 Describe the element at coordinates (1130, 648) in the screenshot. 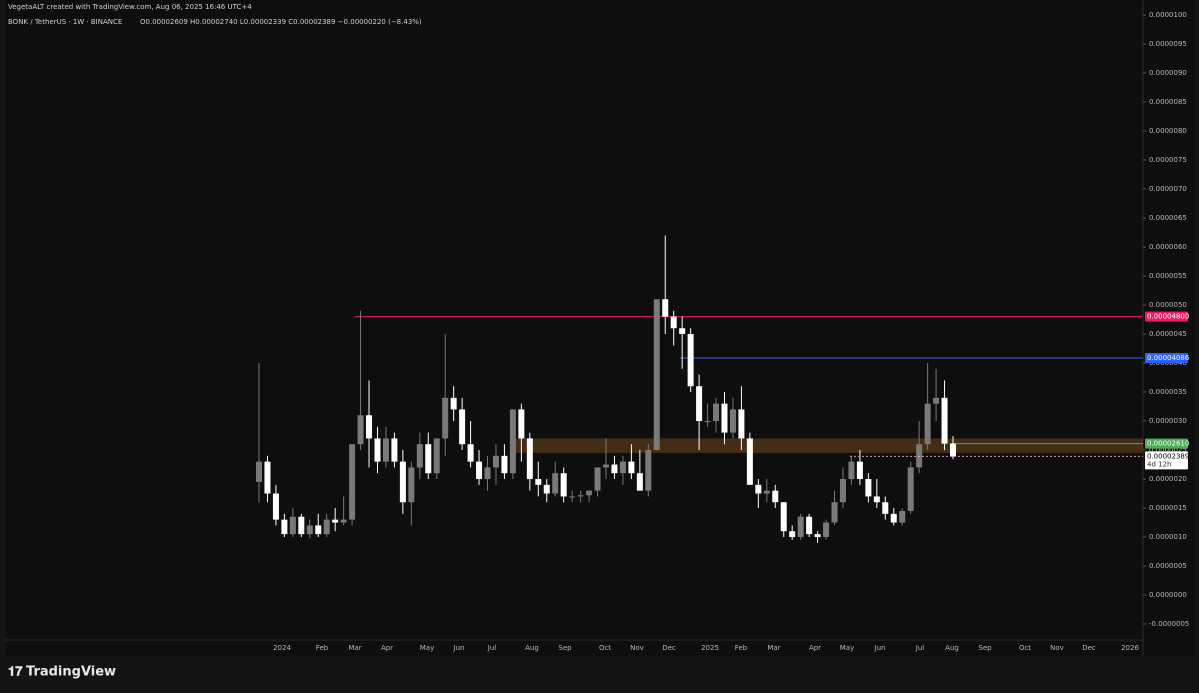

I see `x-tick-label: 2026` at that location.